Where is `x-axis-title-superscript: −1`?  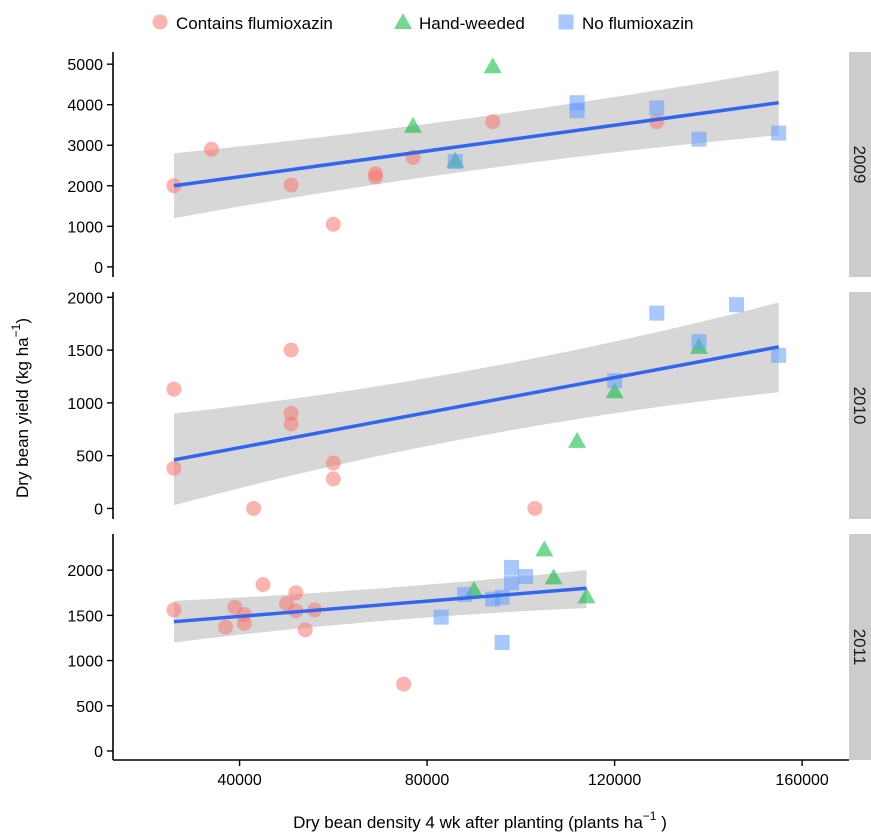 x-axis-title-superscript: −1 is located at coordinates (650, 816).